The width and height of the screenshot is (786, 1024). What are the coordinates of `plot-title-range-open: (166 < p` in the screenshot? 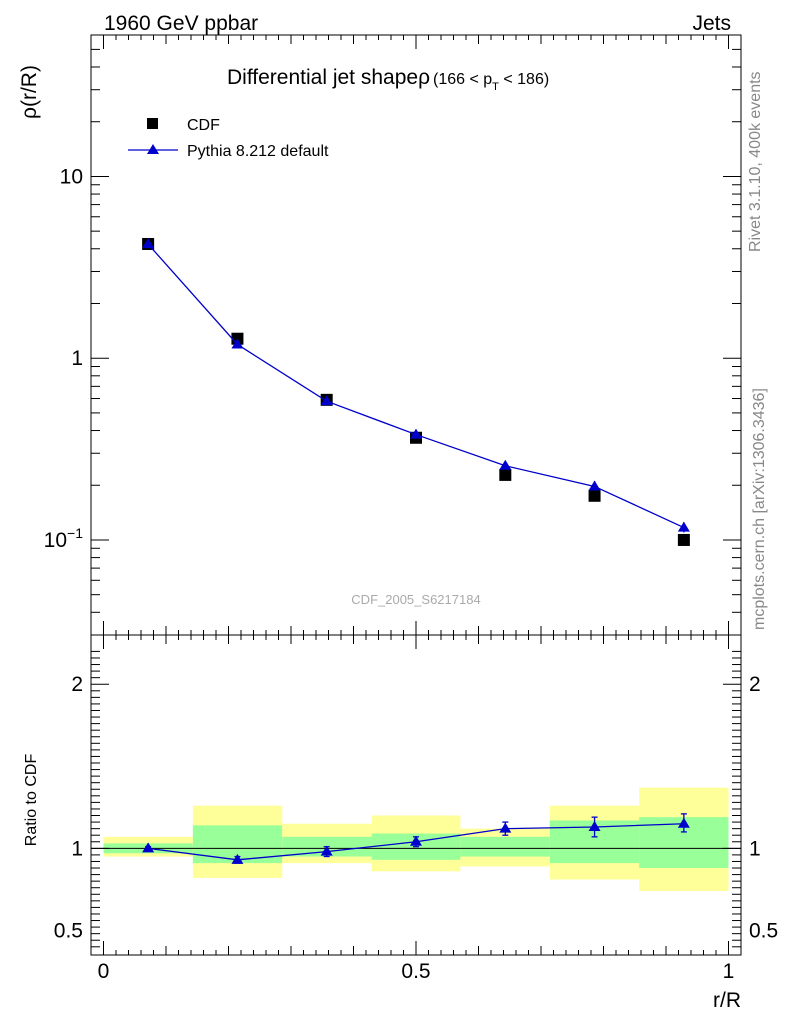 It's located at (462, 79).